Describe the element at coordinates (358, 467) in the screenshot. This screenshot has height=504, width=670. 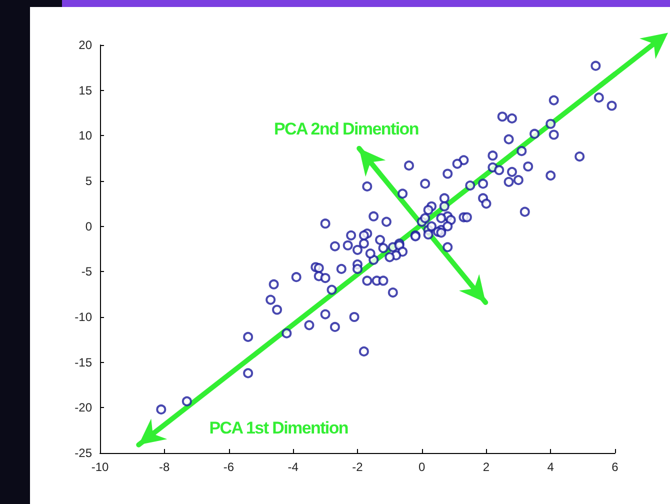
I see `x-tick-label: -2` at that location.